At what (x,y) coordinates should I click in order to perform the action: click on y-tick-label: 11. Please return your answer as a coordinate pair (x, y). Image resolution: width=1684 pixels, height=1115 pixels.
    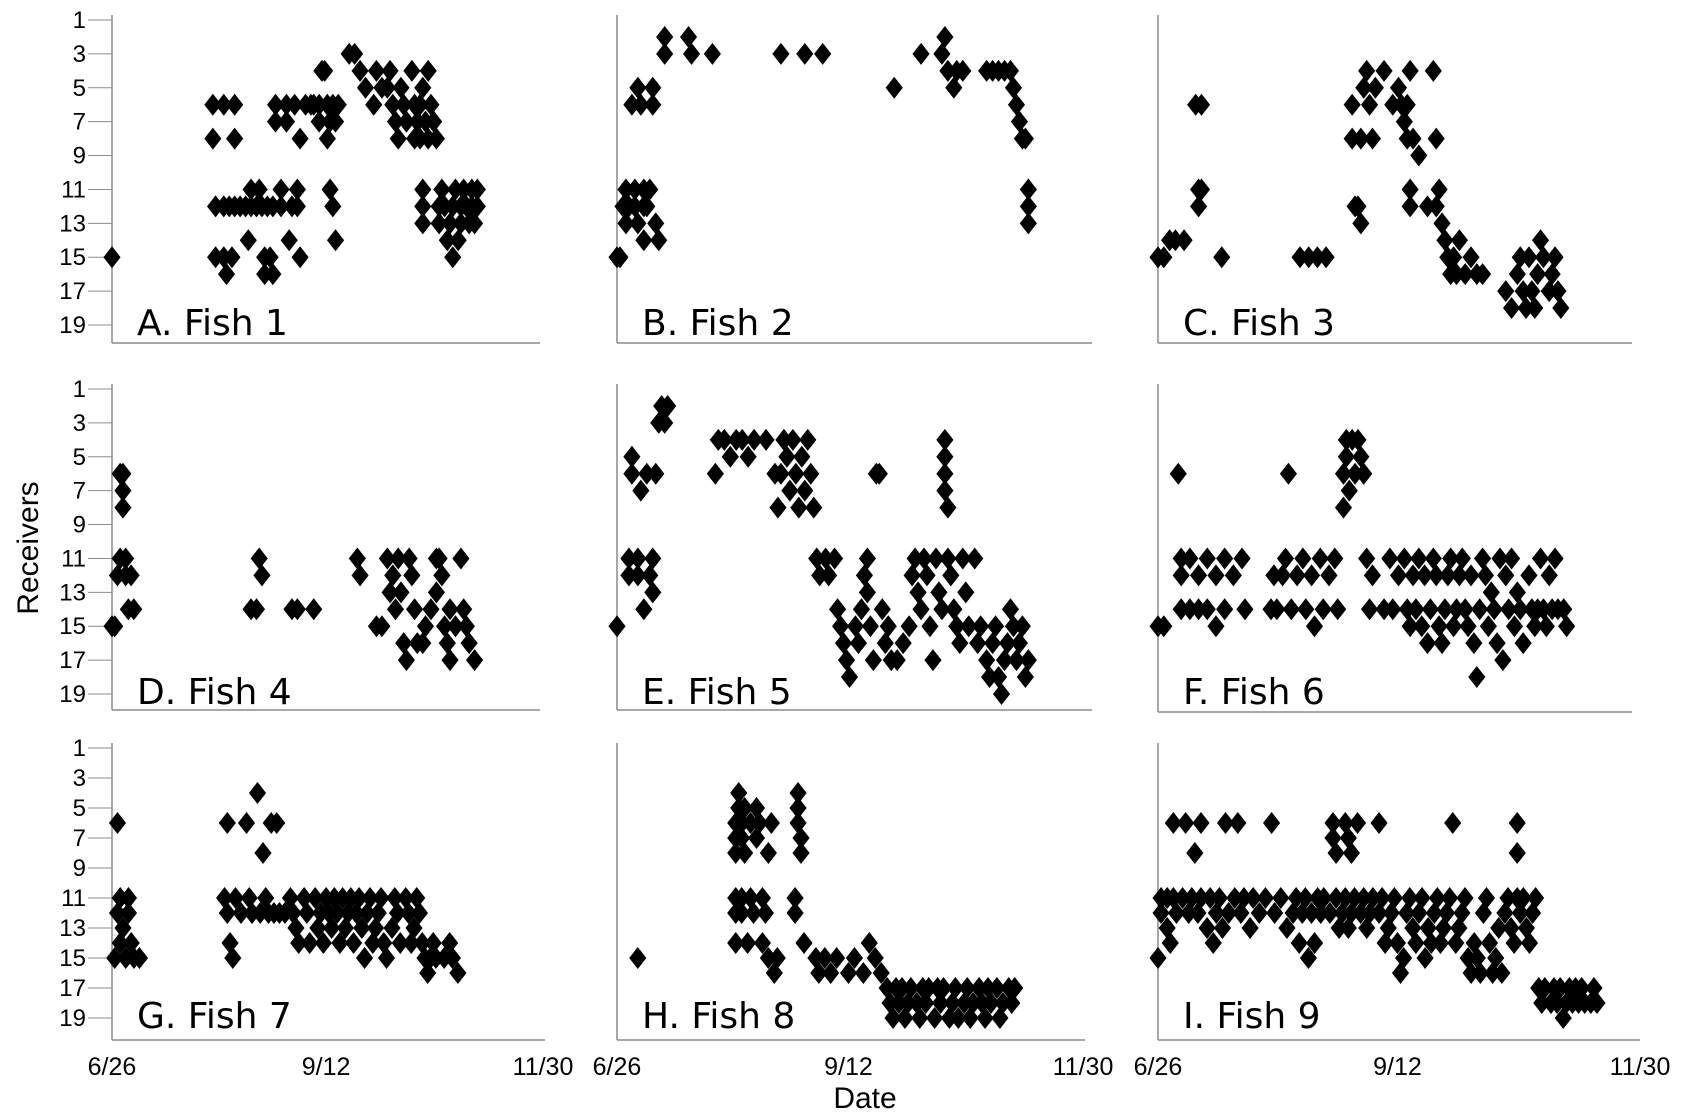
    Looking at the image, I should click on (73, 558).